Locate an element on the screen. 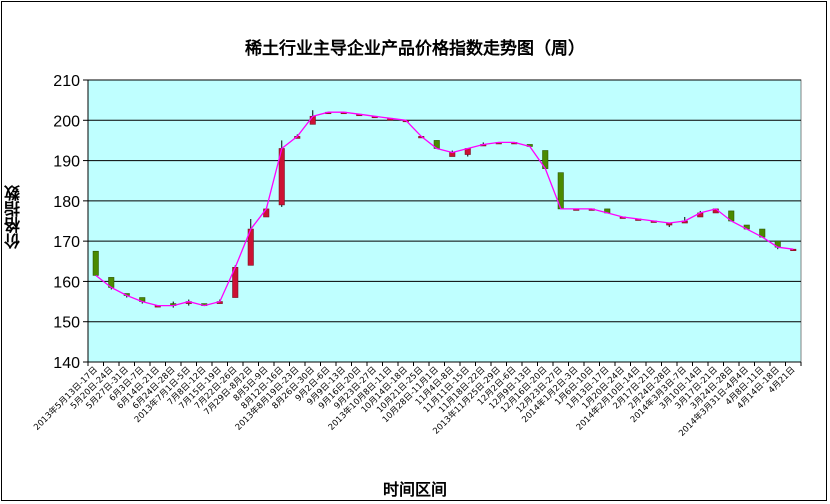 The height and width of the screenshot is (504, 830). chart-title: 稀土行业主导企业产品价格指数走势图（周） is located at coordinates (415, 49).